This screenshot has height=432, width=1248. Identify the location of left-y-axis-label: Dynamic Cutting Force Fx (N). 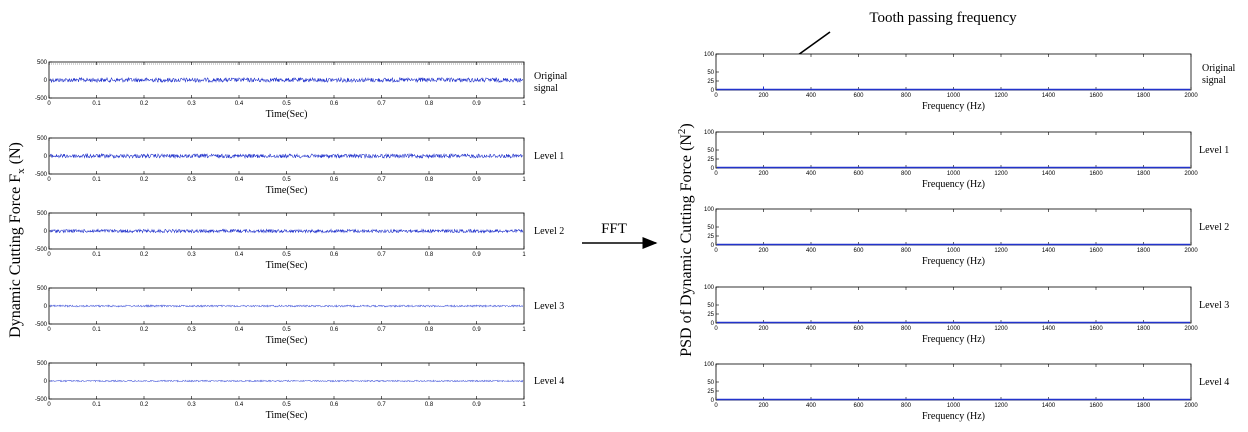
(17, 240).